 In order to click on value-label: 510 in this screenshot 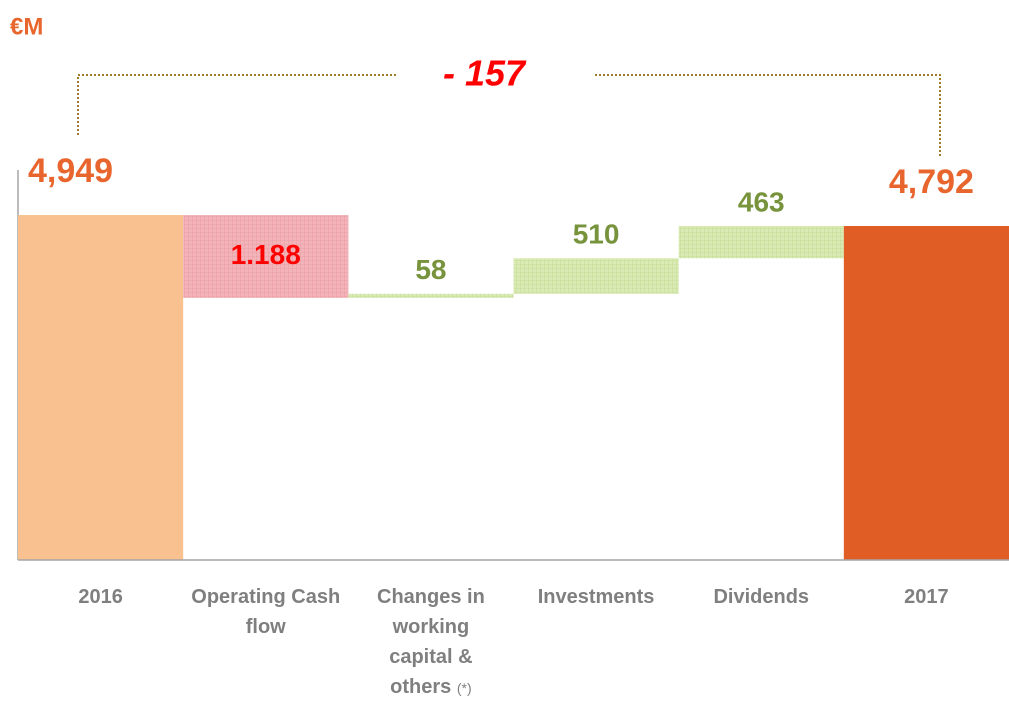, I will do `click(596, 234)`.